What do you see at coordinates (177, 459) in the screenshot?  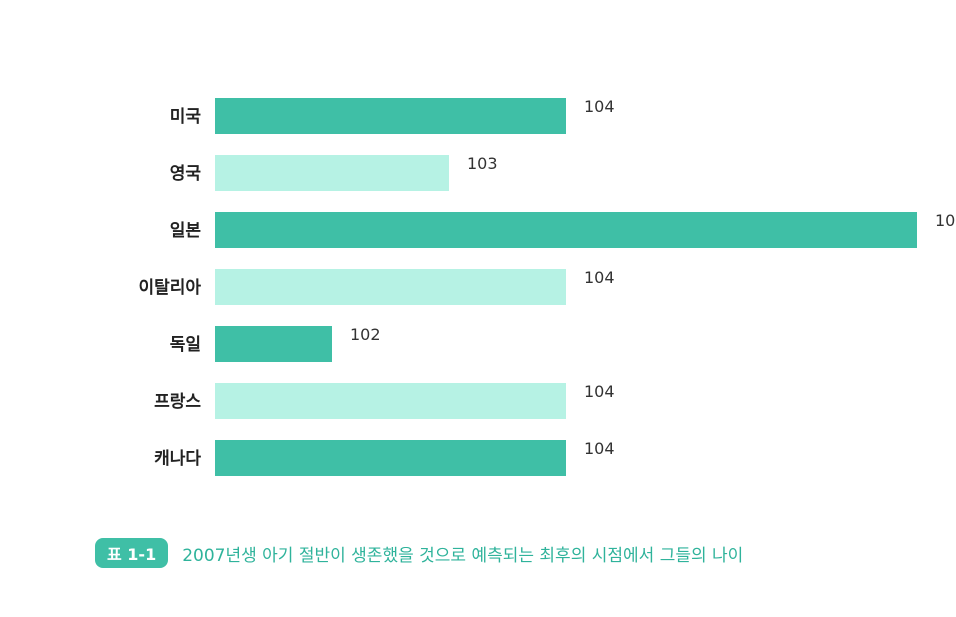 I see `category-label: 캐나다` at bounding box center [177, 459].